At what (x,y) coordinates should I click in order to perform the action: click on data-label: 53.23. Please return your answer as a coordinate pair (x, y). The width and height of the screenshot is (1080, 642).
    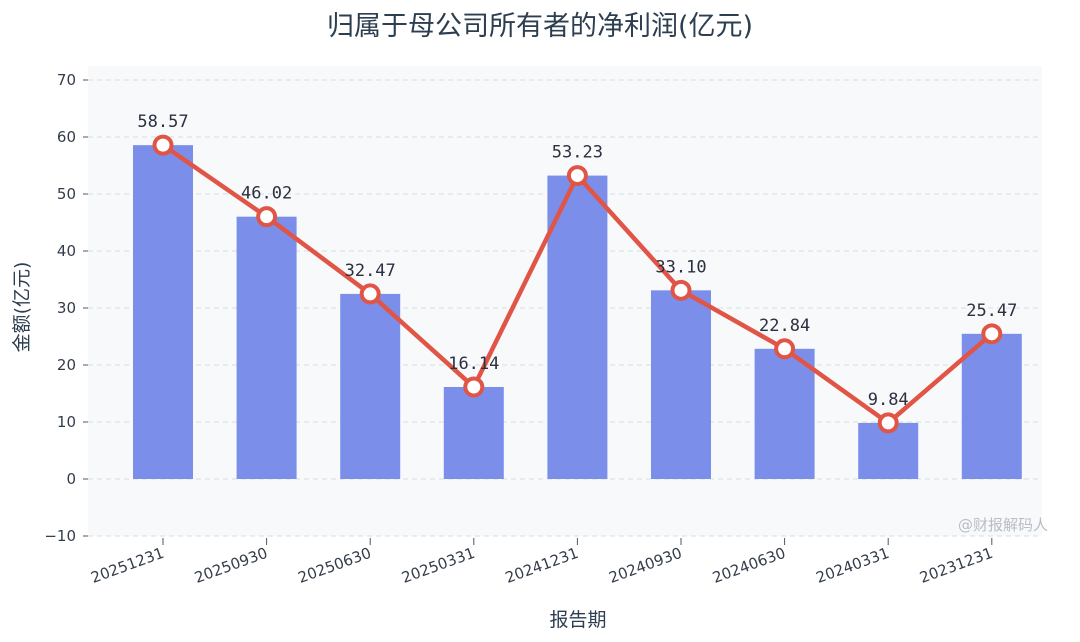
    Looking at the image, I should click on (577, 153).